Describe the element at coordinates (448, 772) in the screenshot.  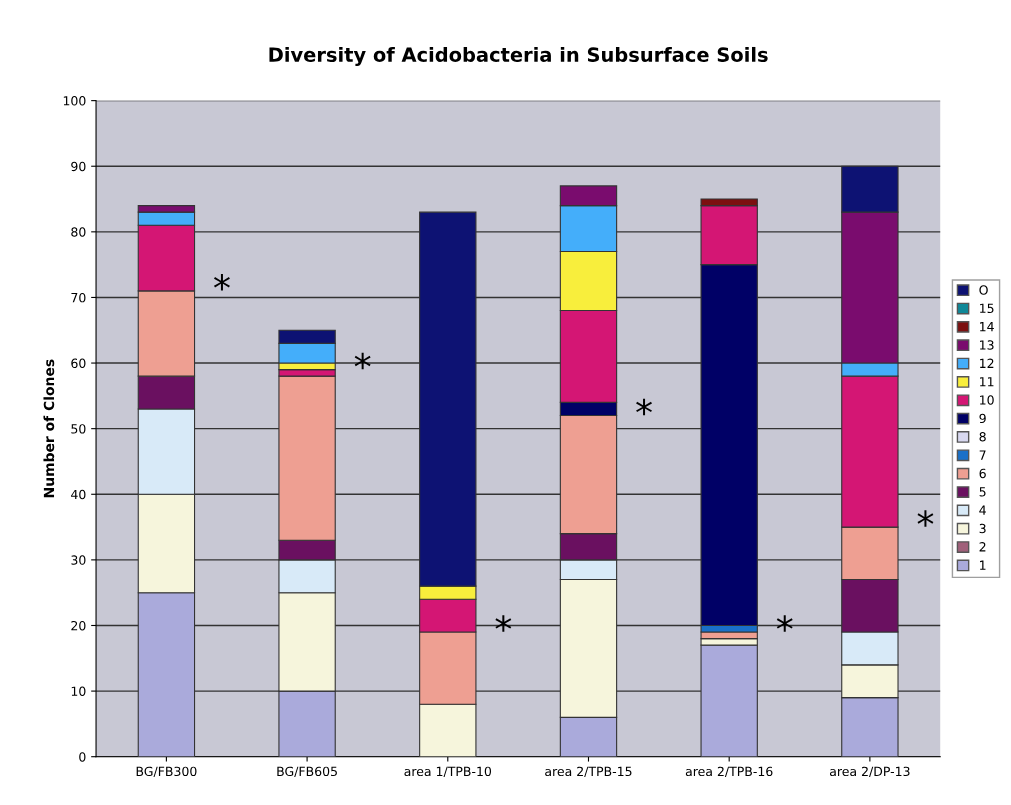
I see `x-tick-label: area 1/TPB-10` at that location.